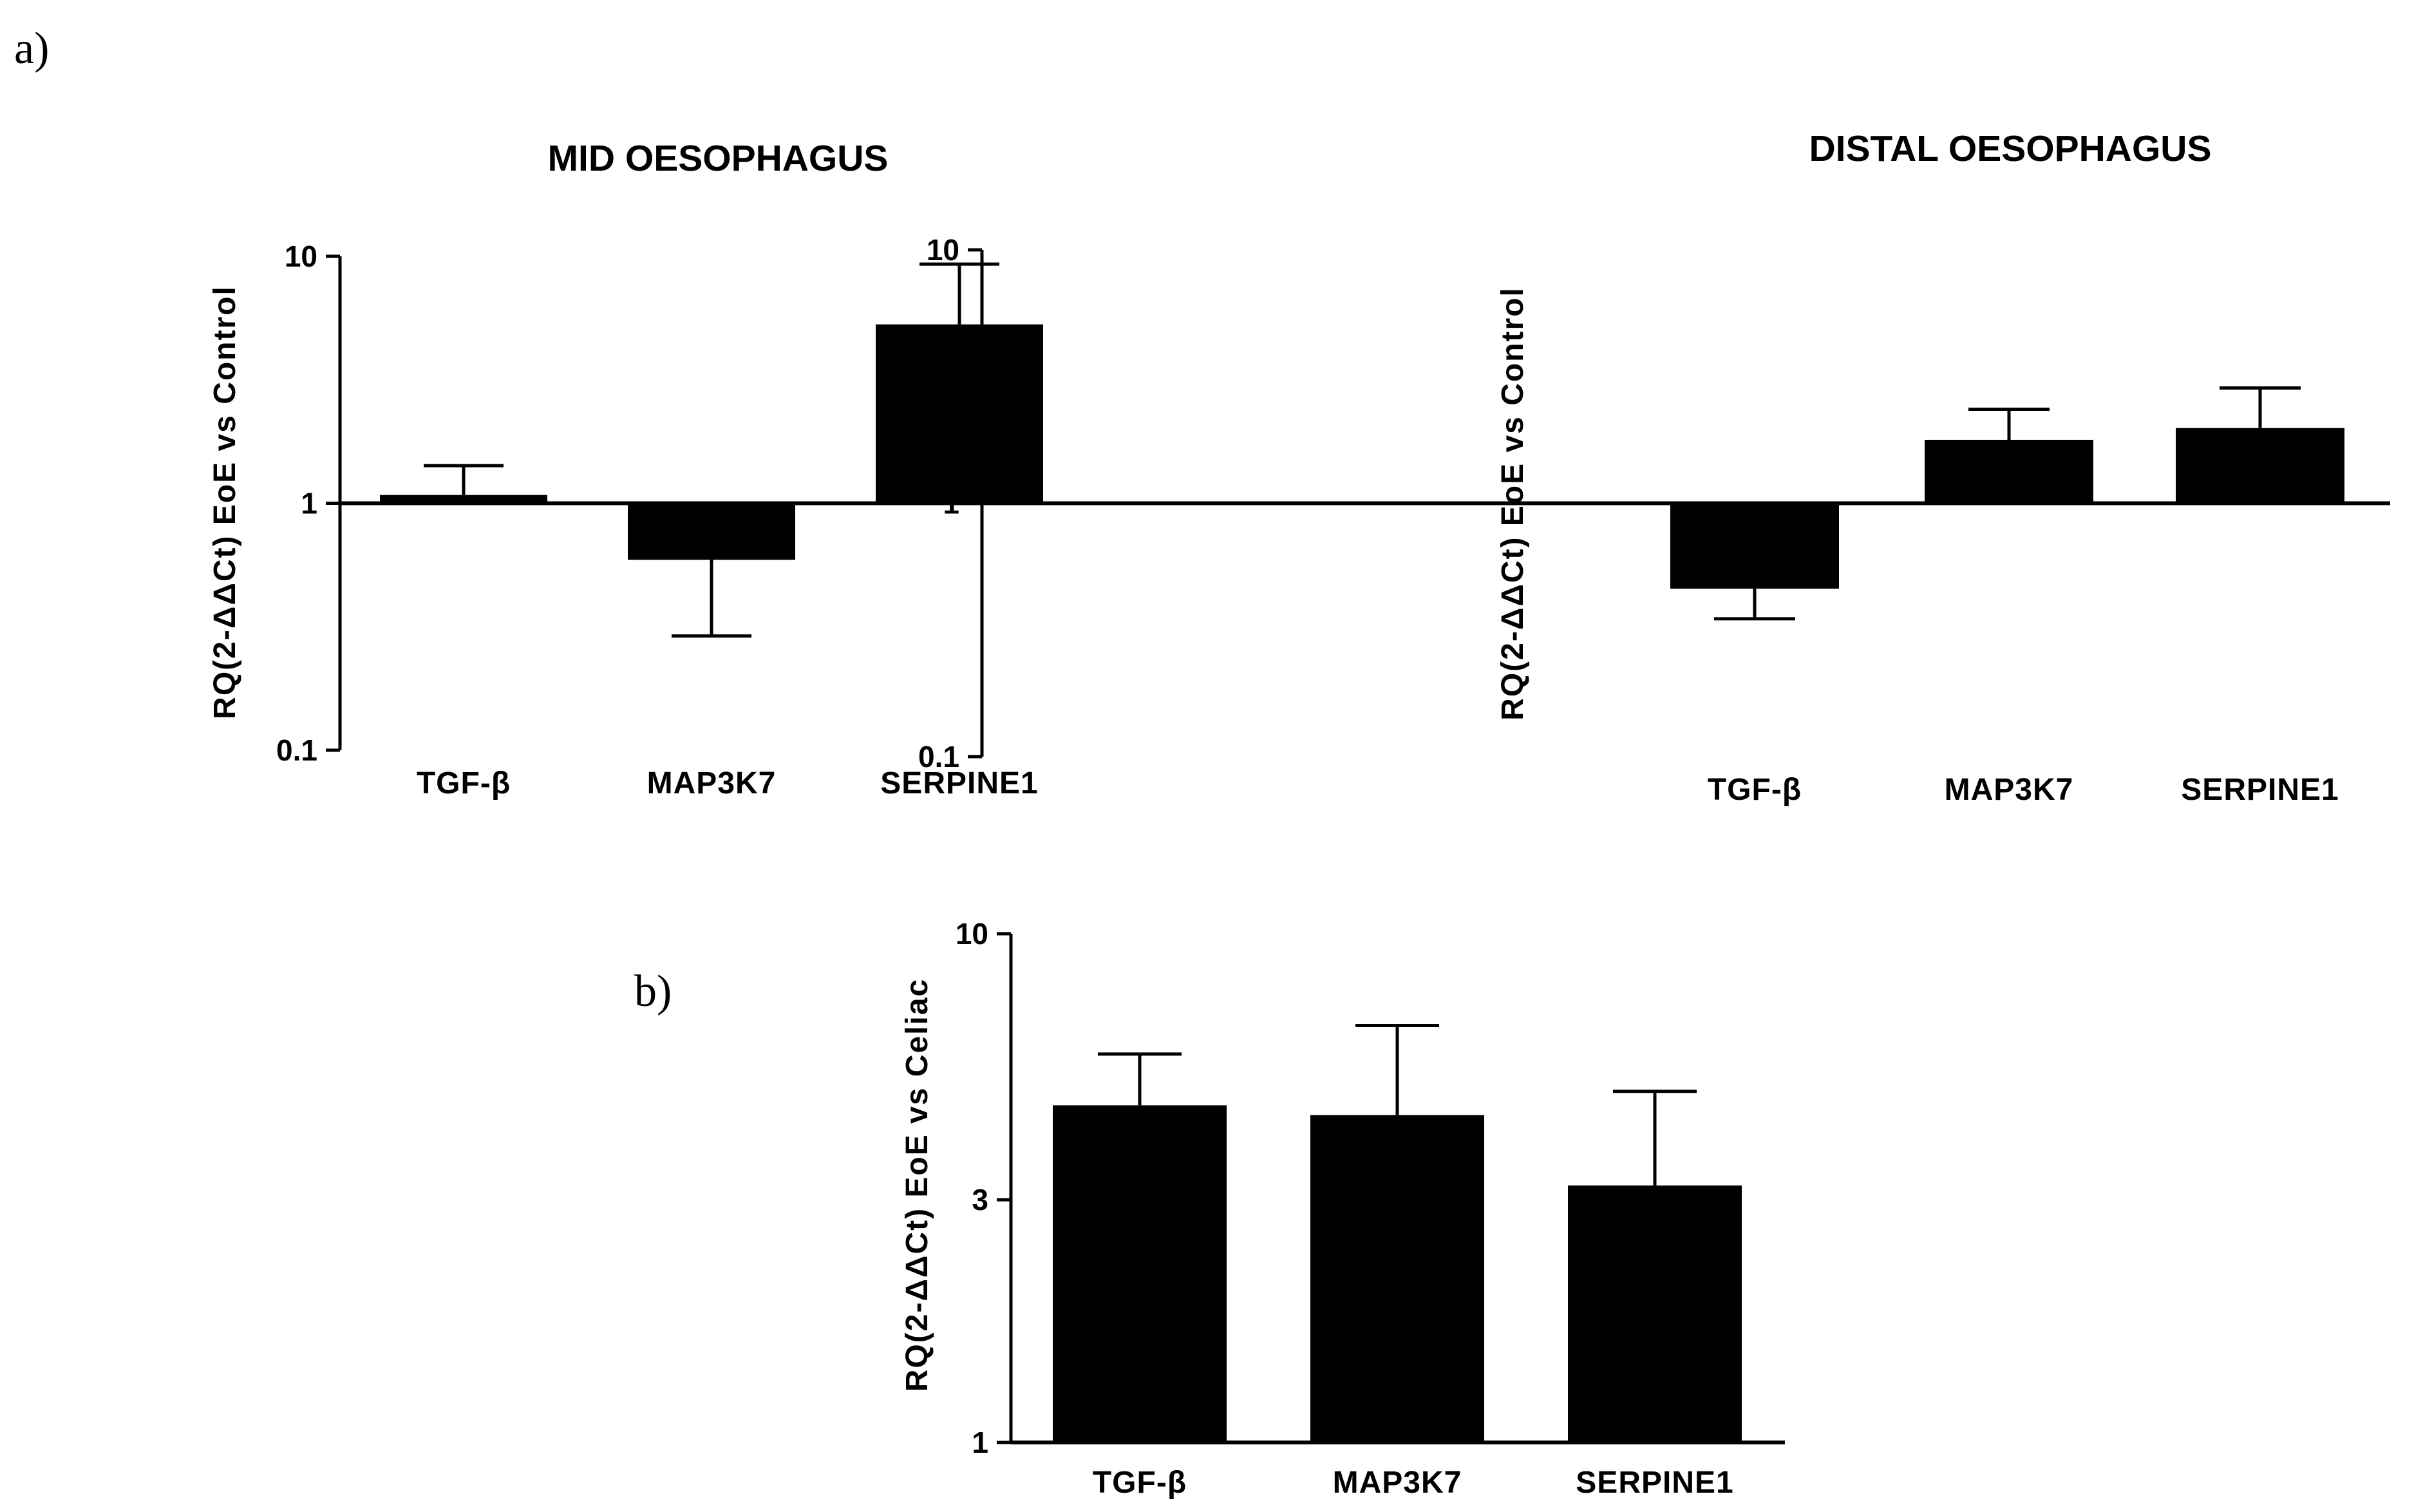 The height and width of the screenshot is (1512, 2414). What do you see at coordinates (917, 1185) in the screenshot?
I see `y-axis-label: RQ(2-ΔΔCt) EoE vs Celiac` at bounding box center [917, 1185].